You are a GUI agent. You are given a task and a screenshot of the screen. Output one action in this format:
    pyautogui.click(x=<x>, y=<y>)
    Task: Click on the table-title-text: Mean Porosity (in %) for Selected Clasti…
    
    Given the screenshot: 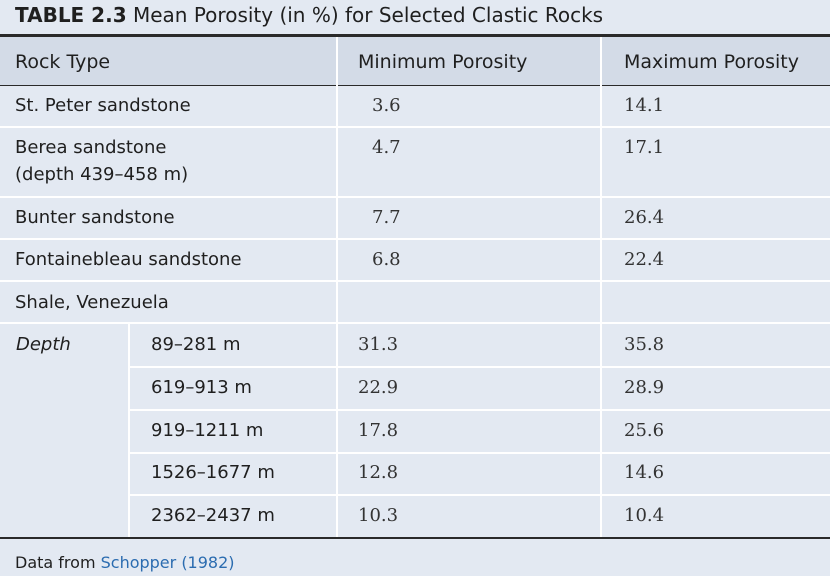 What is the action you would take?
    pyautogui.click(x=368, y=15)
    